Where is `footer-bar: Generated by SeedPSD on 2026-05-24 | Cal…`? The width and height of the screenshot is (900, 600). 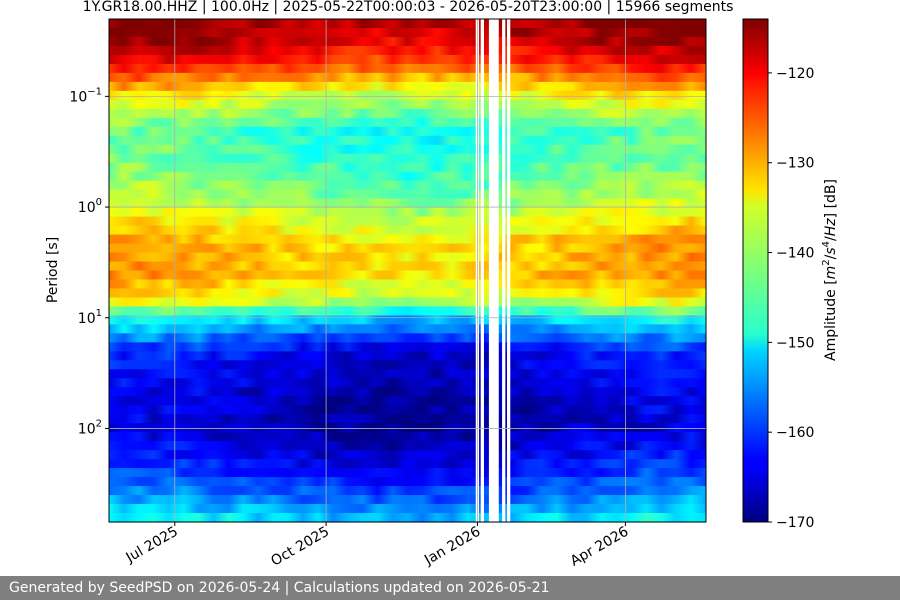 footer-bar: Generated by SeedPSD on 2026-05-24 | Cal… is located at coordinates (450, 588).